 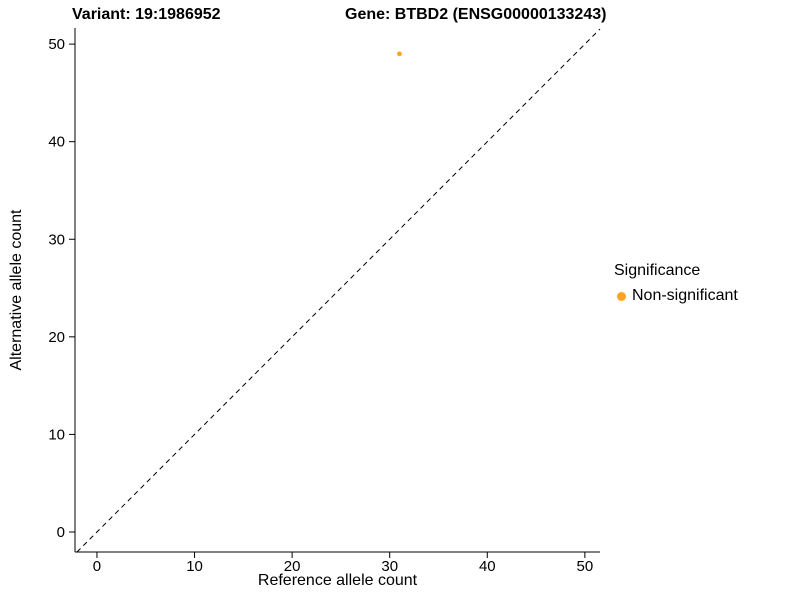 What do you see at coordinates (146, 14) in the screenshot?
I see `plot-title-variant: Variant: 19:1986952` at bounding box center [146, 14].